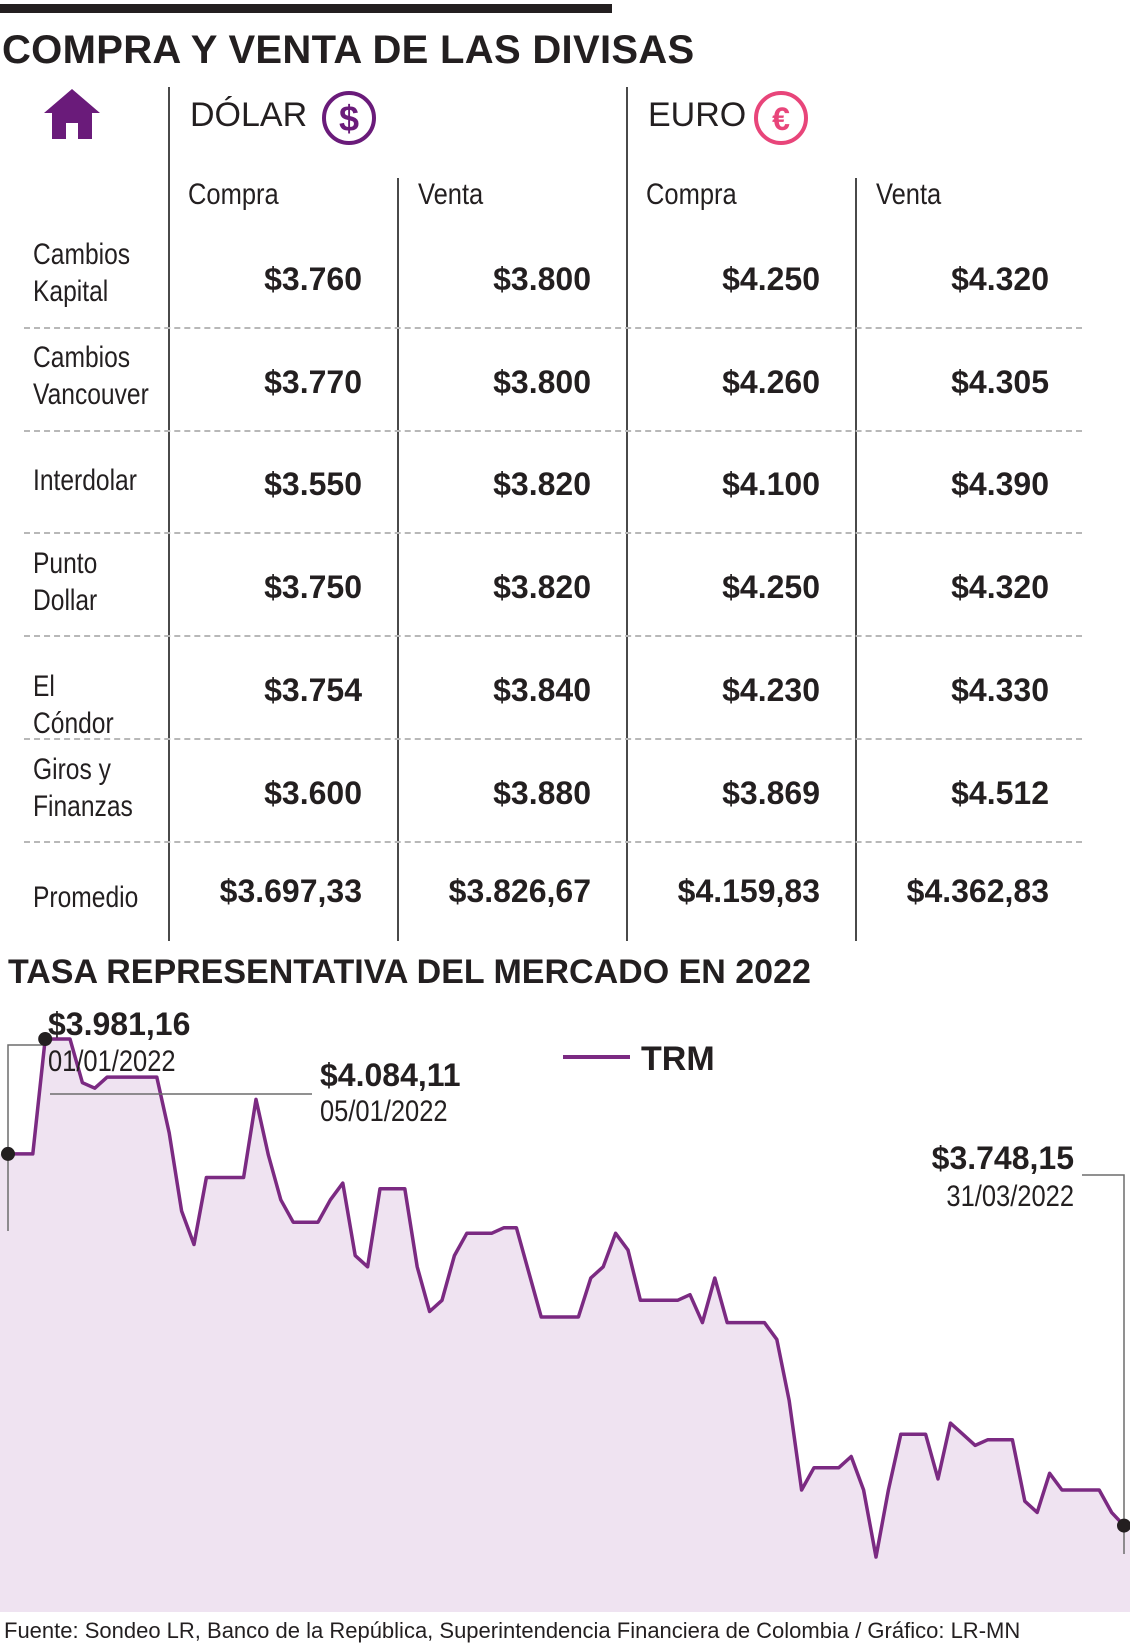  I want to click on table-cell: $4.330, so click(1000, 690).